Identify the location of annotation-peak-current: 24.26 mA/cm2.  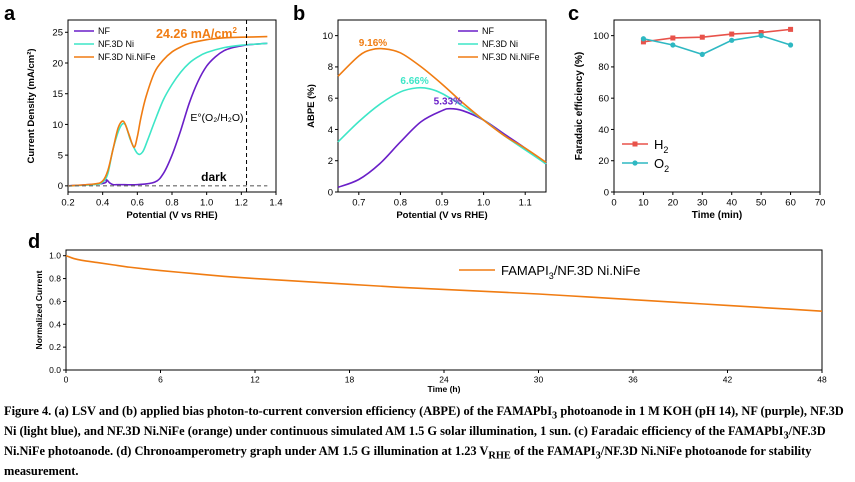
(196, 33).